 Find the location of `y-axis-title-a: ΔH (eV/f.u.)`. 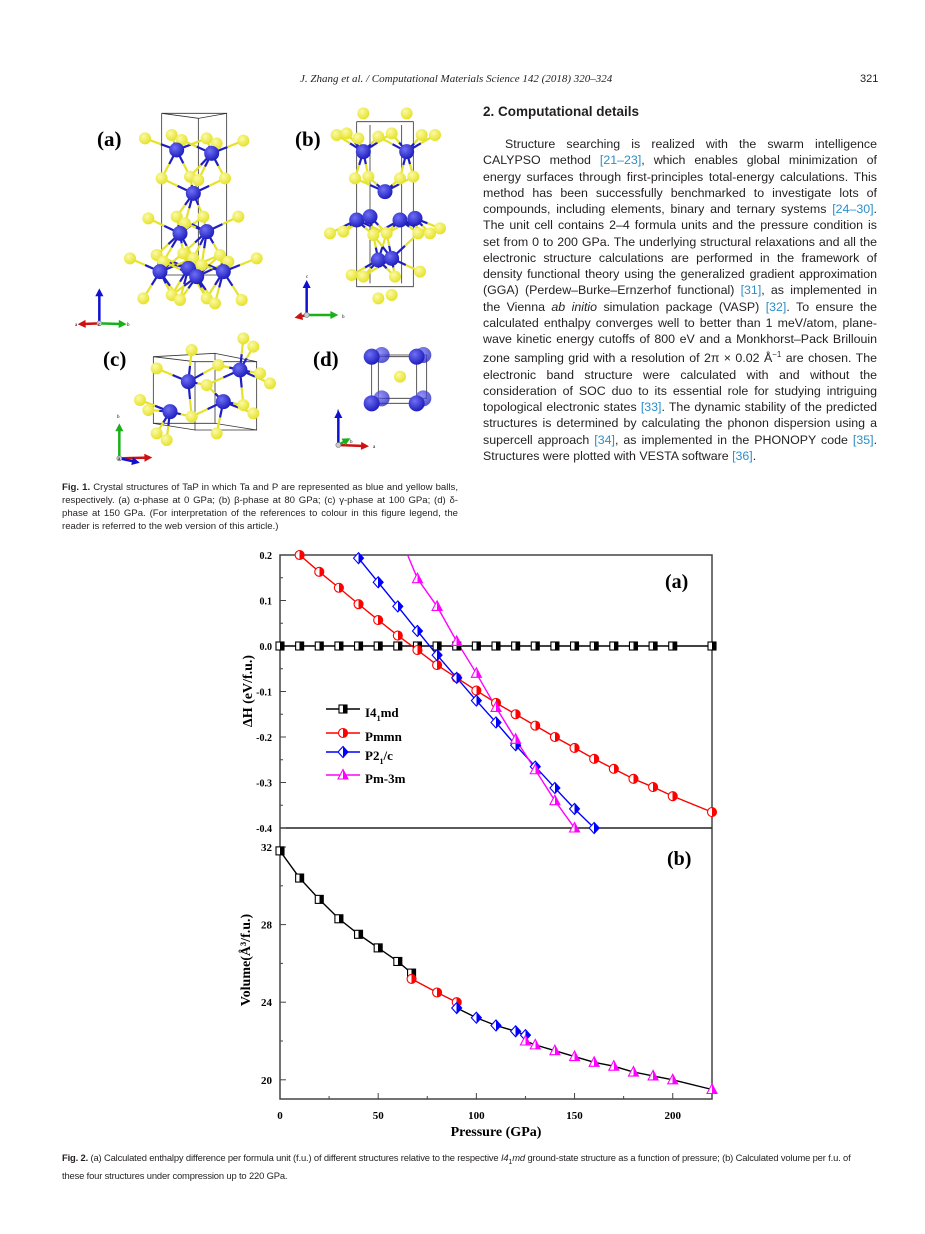

y-axis-title-a: ΔH (eV/f.u.) is located at coordinates (248, 691).